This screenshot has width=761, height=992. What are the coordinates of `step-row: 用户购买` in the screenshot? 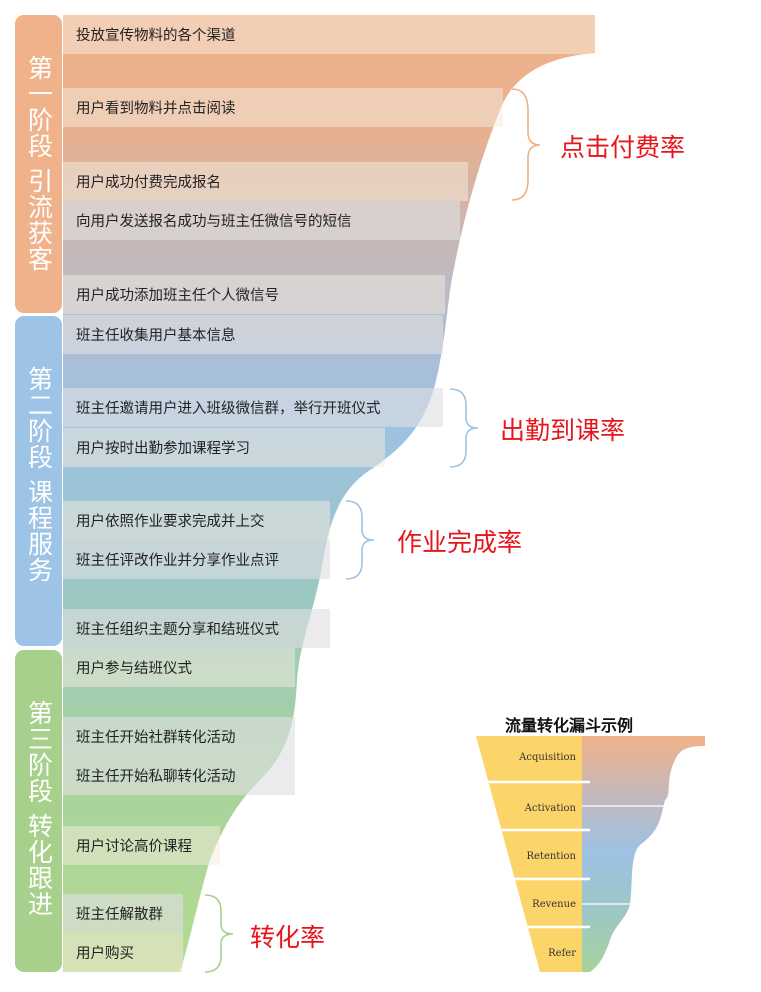 It's located at (123, 952).